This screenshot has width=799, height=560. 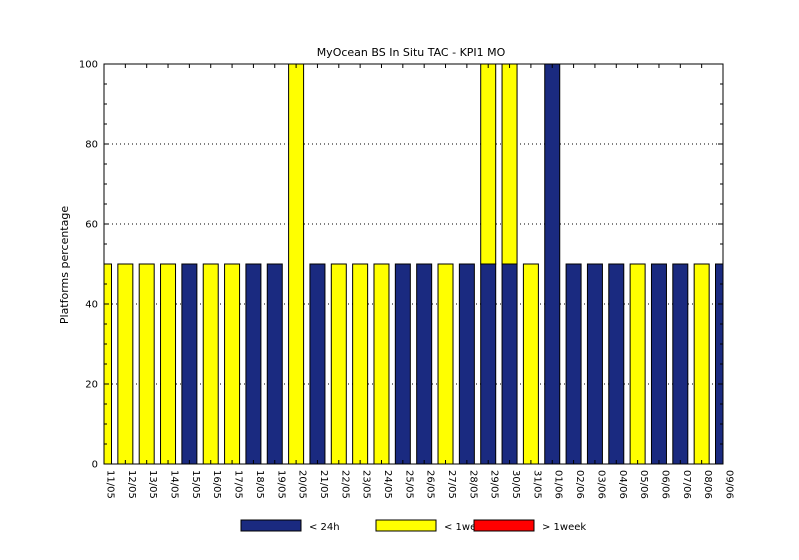 I want to click on x-tick-label: 06/06, so click(x=664, y=484).